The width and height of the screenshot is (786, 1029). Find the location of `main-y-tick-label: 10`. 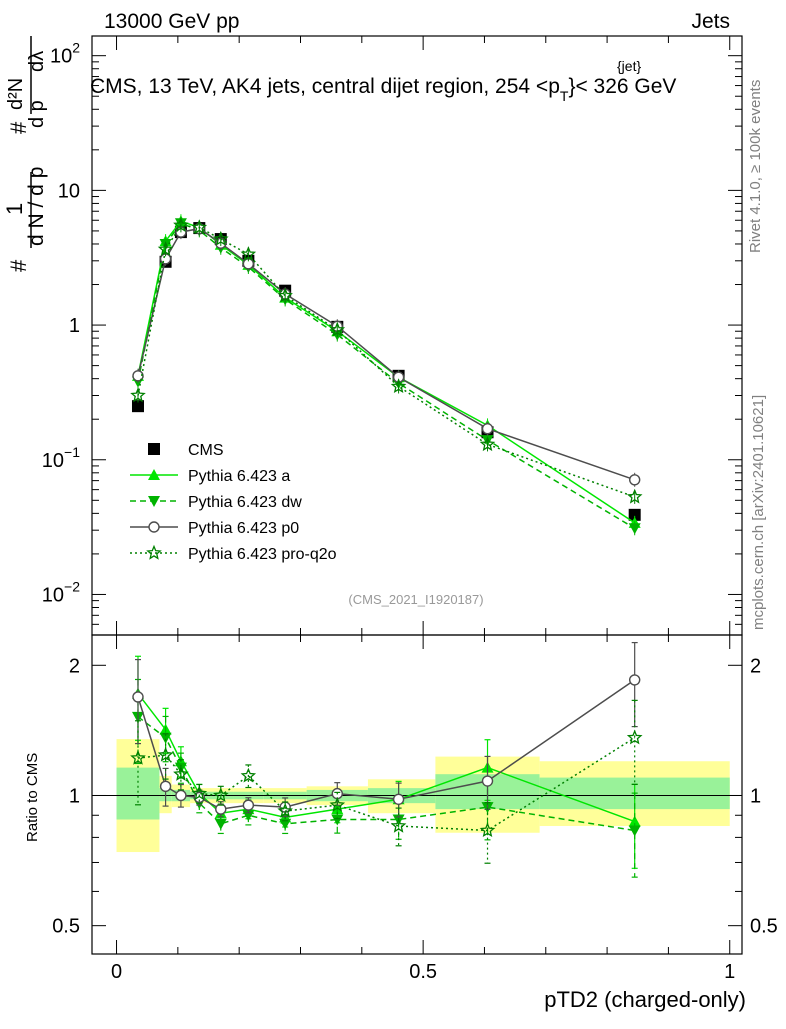

main-y-tick-label: 10 is located at coordinates (69, 191).